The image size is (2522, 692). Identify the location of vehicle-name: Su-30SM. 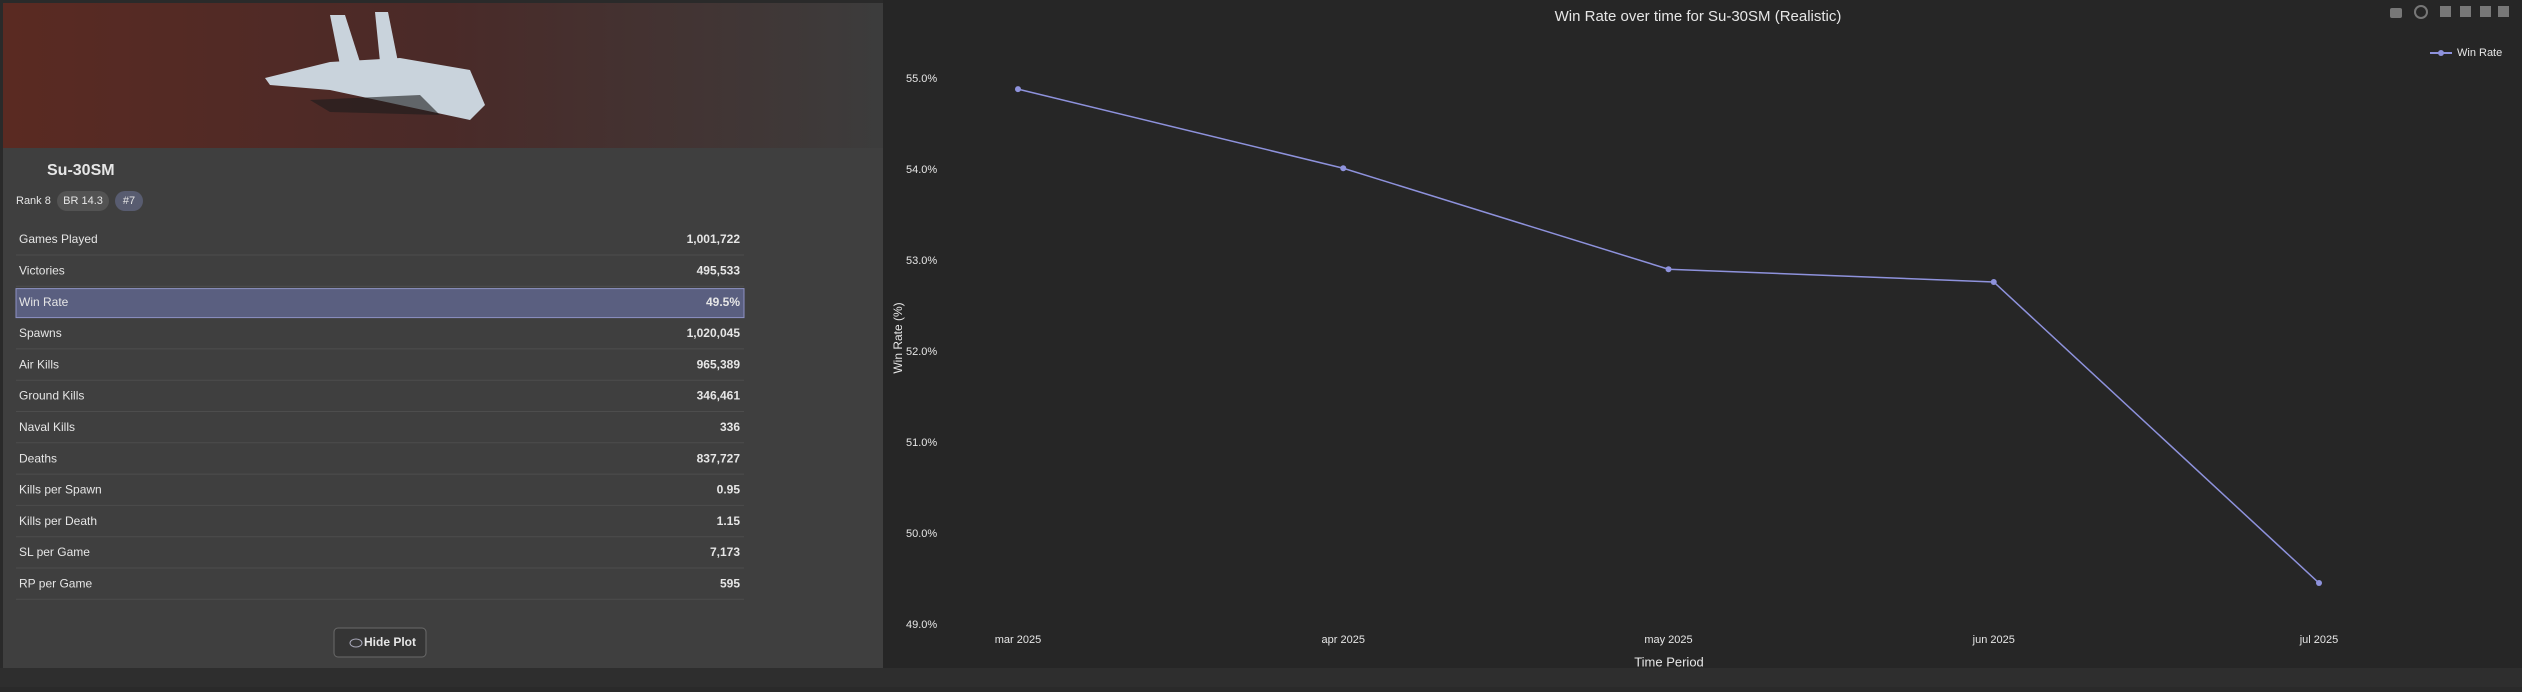
(81, 170).